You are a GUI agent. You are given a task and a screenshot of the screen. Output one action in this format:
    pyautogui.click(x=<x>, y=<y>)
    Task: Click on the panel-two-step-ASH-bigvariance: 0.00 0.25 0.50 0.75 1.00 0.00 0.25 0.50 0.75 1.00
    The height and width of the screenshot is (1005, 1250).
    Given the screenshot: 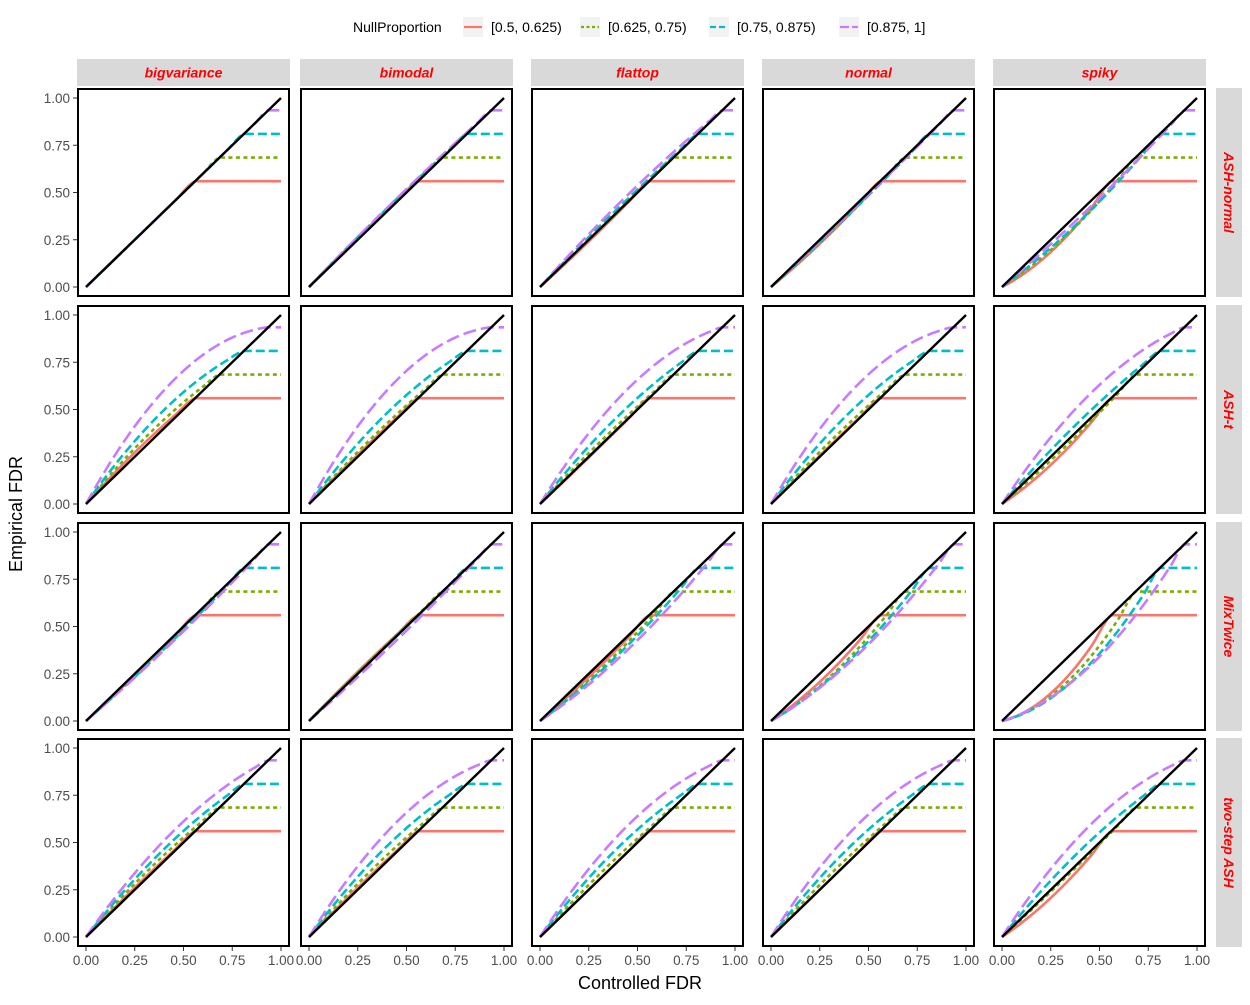 What is the action you would take?
    pyautogui.click(x=169, y=853)
    